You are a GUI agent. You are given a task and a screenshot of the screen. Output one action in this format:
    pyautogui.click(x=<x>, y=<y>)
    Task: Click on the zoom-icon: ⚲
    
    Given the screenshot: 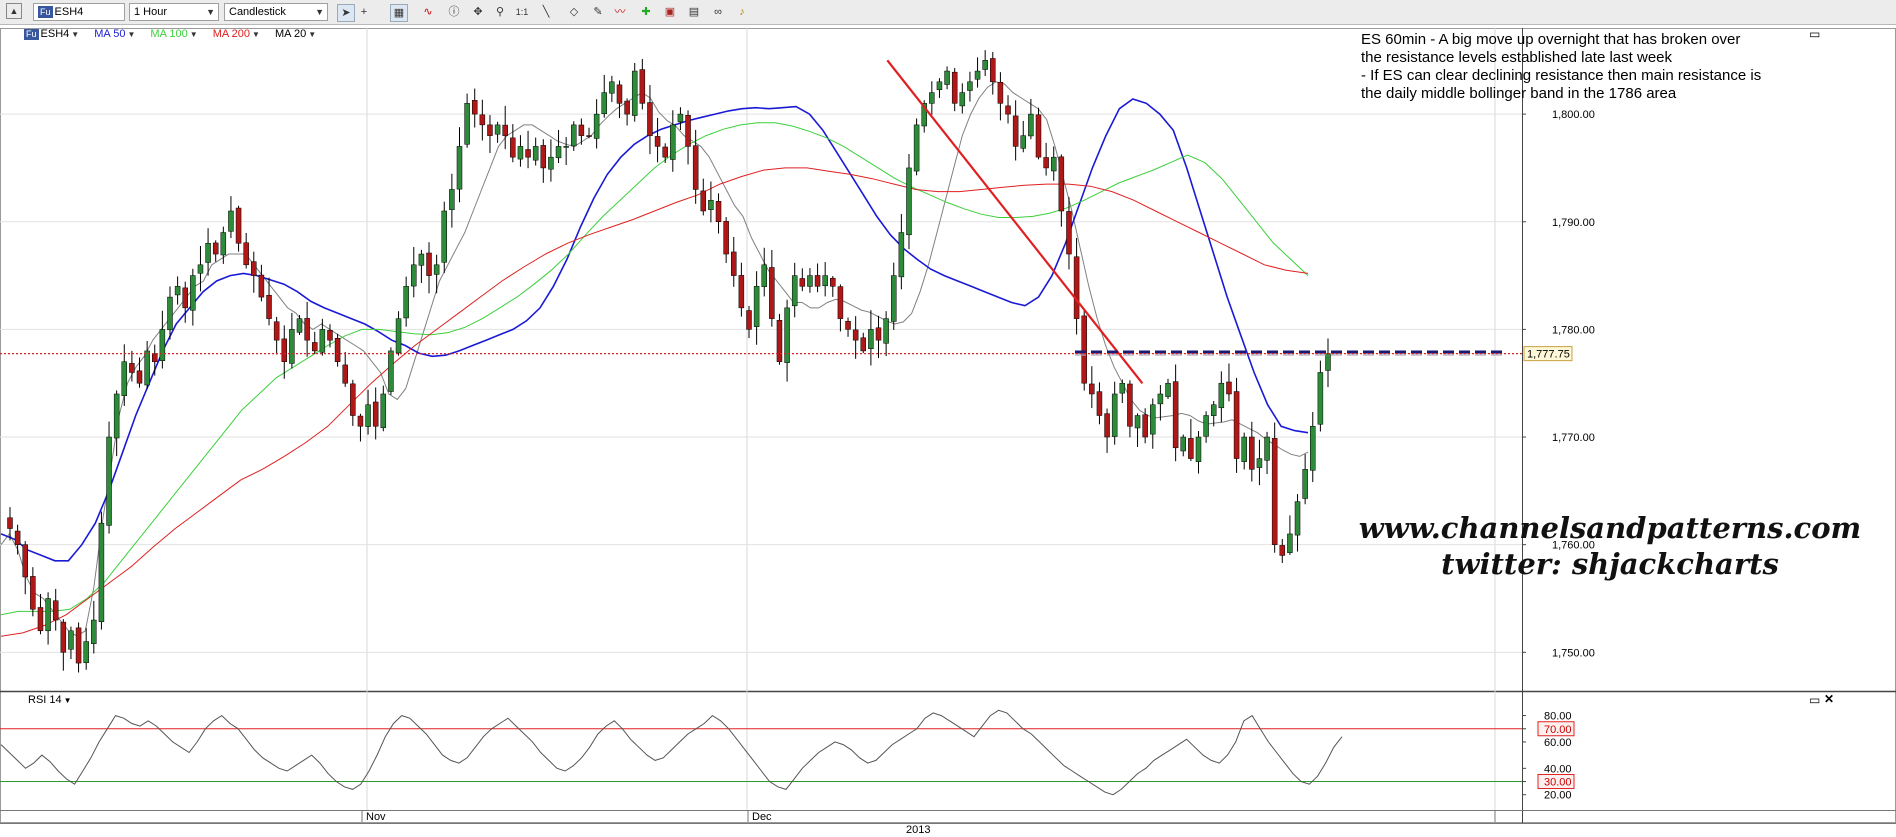 What is the action you would take?
    pyautogui.click(x=500, y=12)
    